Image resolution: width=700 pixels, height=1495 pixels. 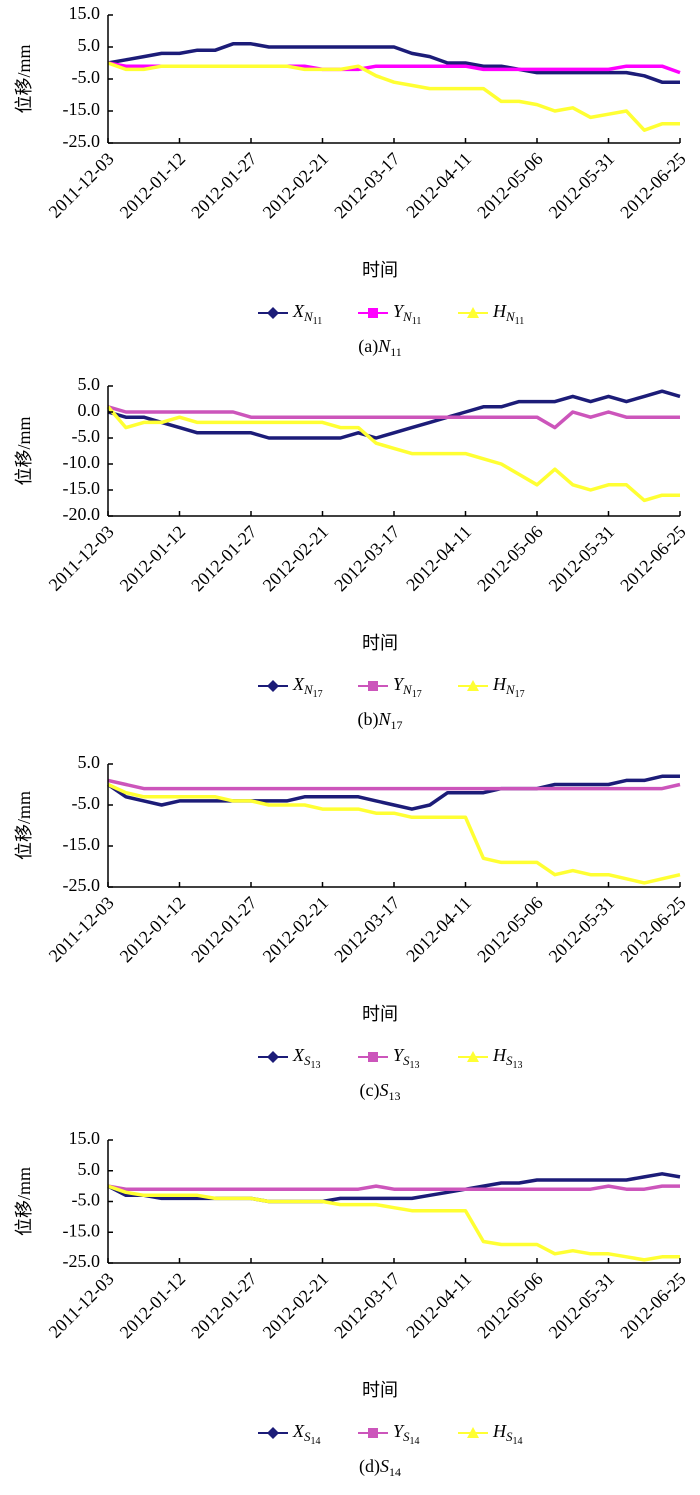 I want to click on legend-label: YS14, so click(x=406, y=1434).